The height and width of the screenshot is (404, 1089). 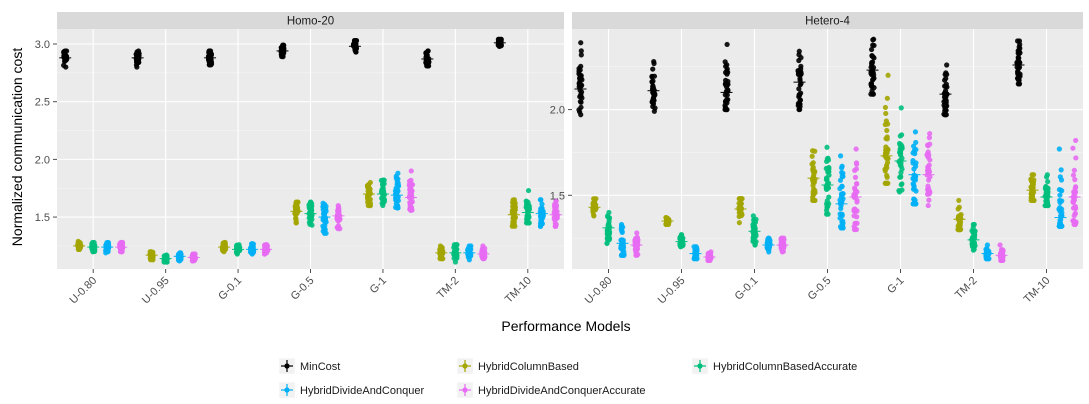 What do you see at coordinates (827, 22) in the screenshot?
I see `panel-title: Hetero-4` at bounding box center [827, 22].